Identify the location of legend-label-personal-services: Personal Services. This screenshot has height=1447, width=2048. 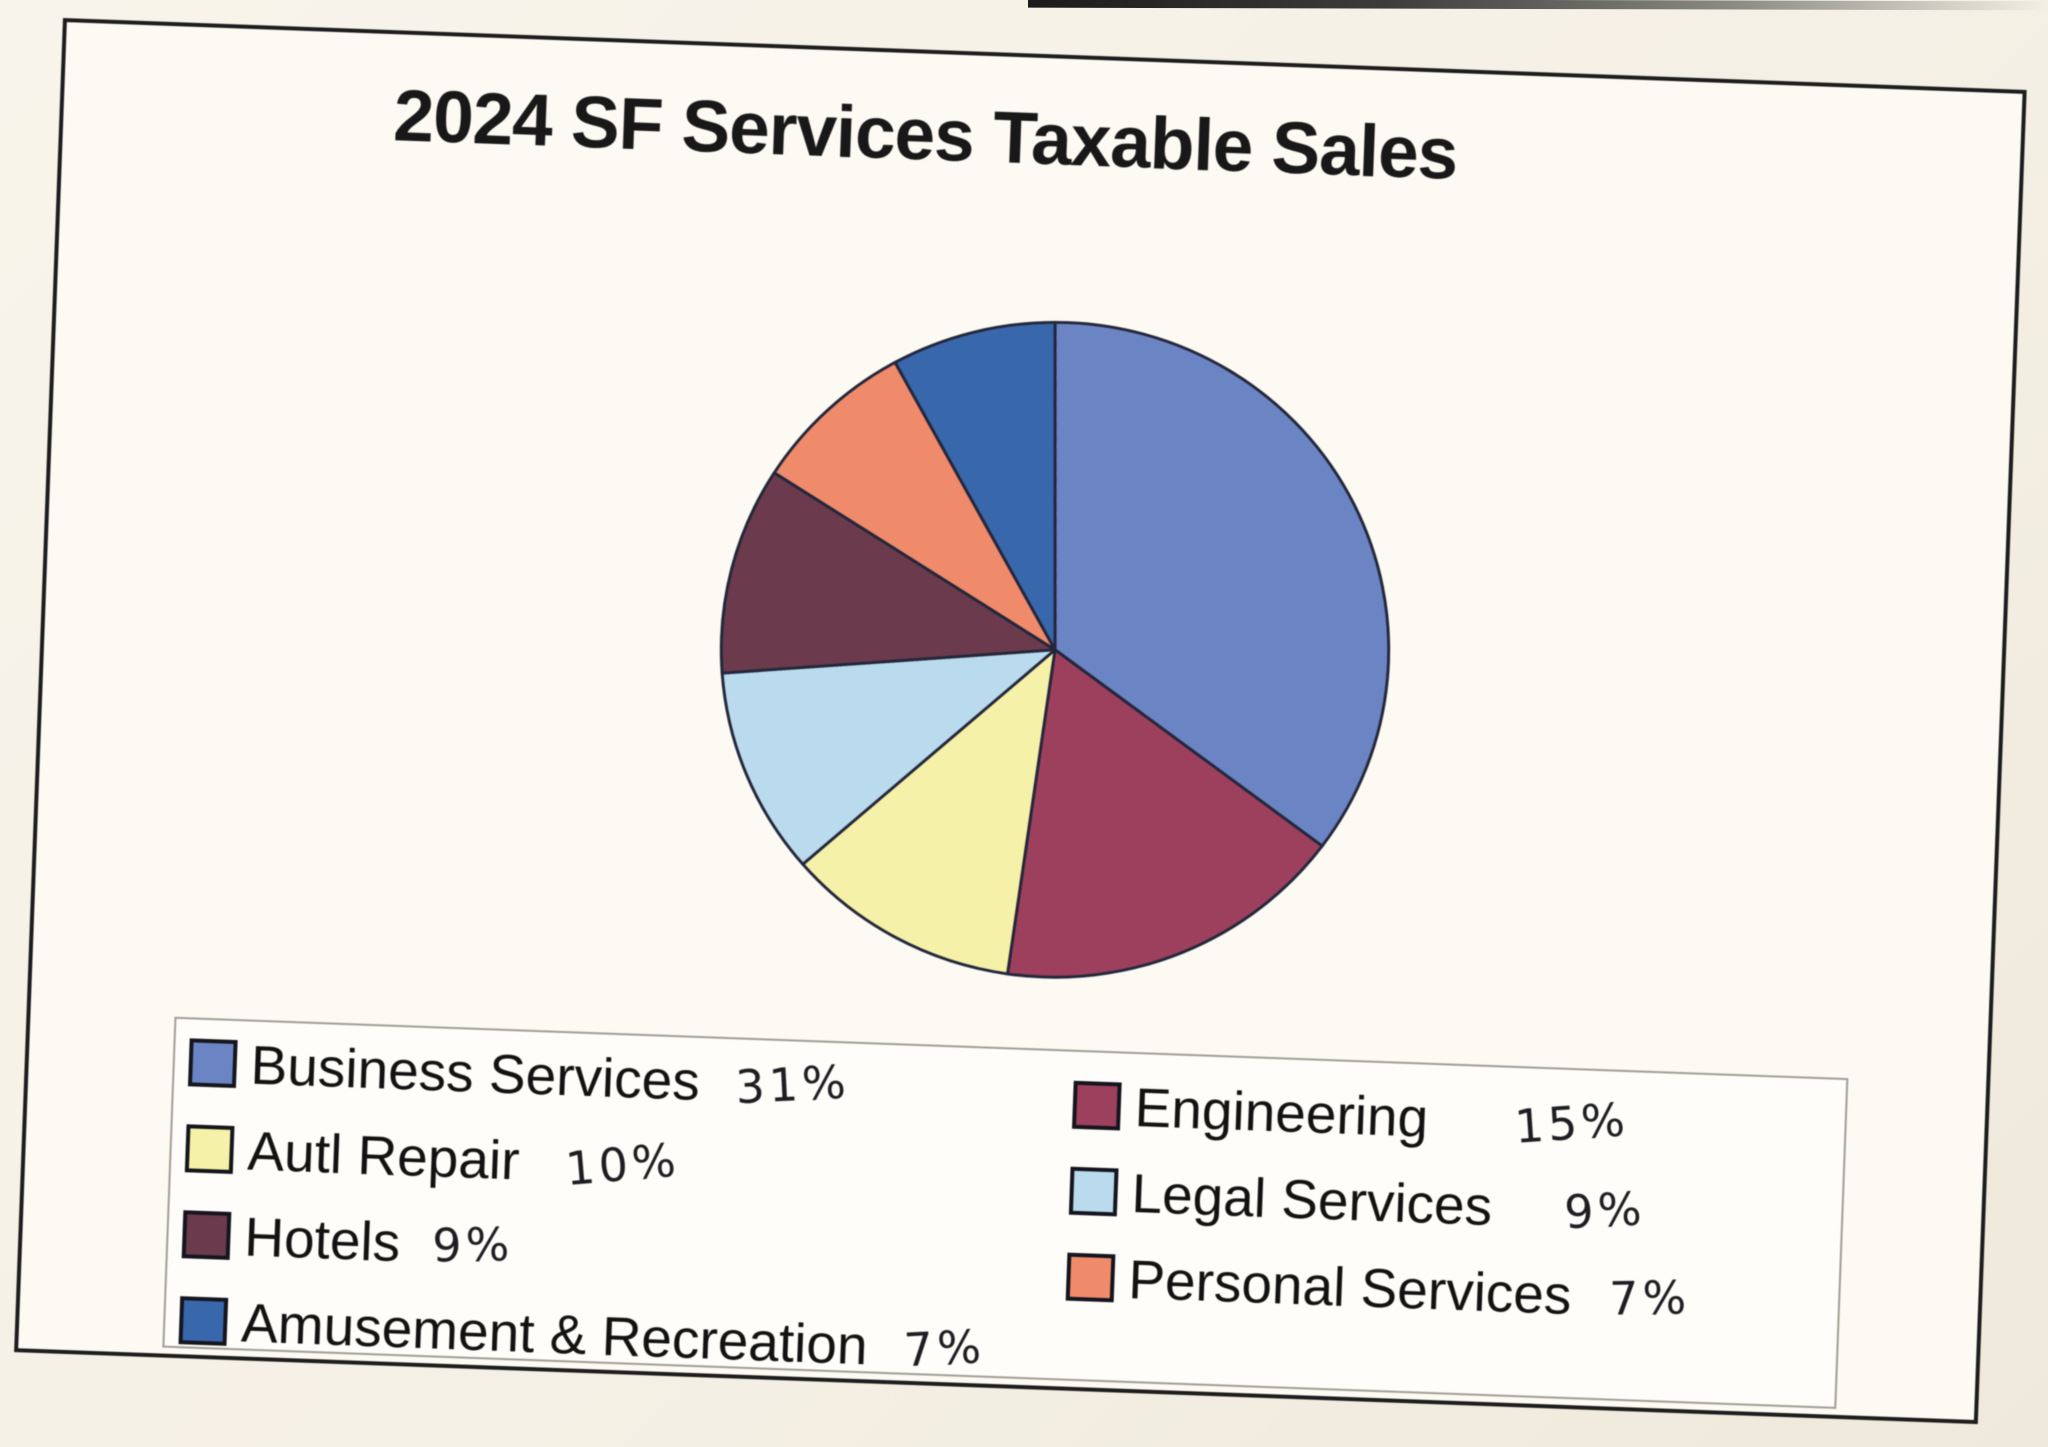
(1350, 1287).